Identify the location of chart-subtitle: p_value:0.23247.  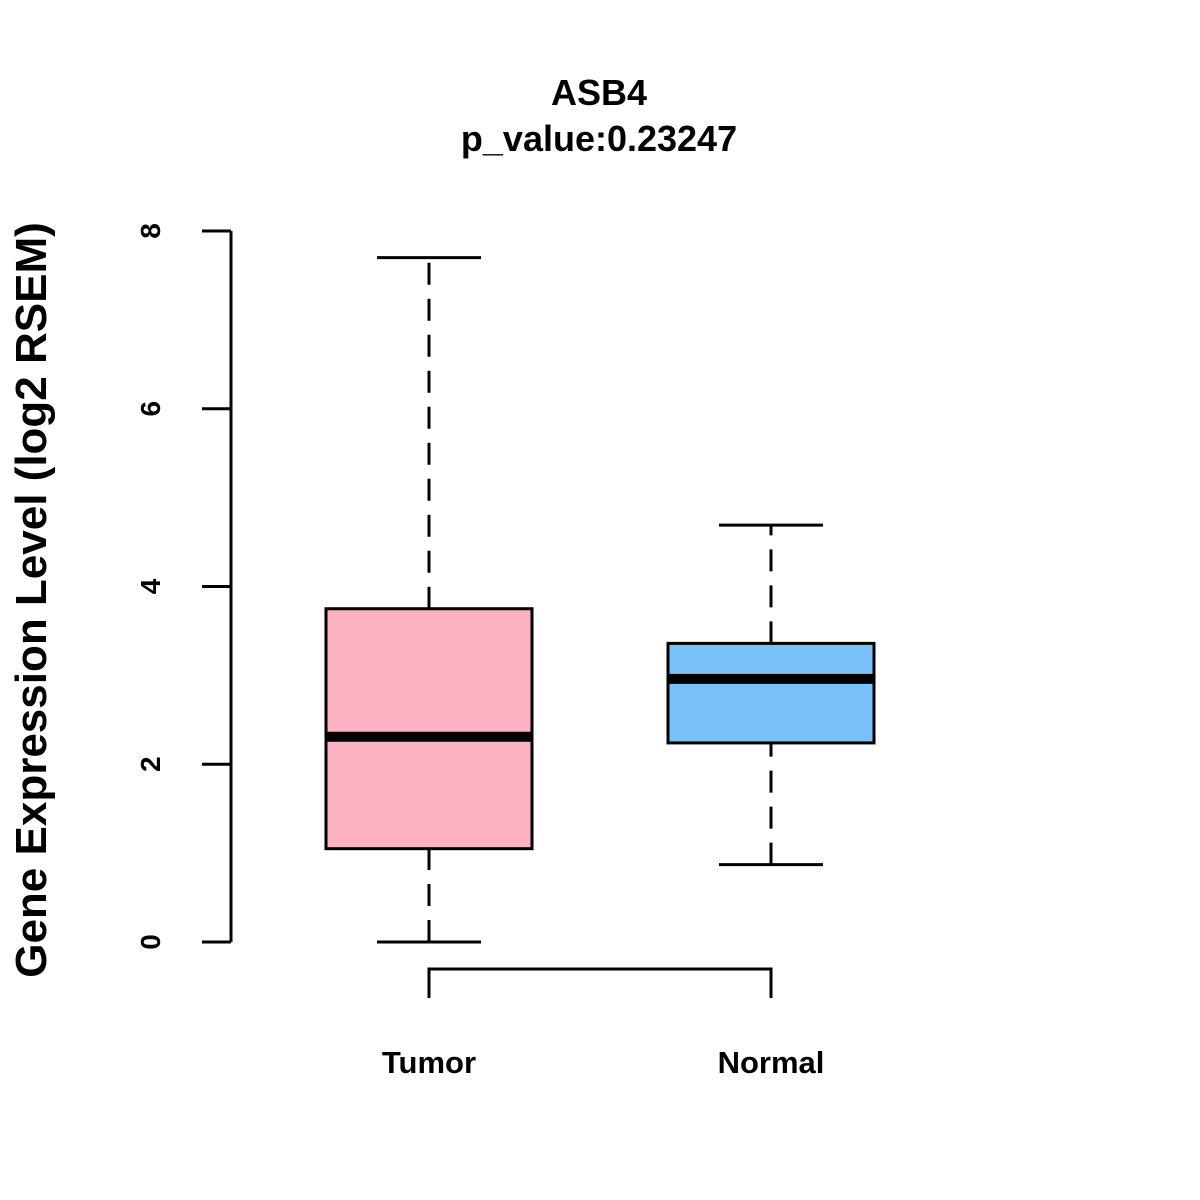
(599, 138).